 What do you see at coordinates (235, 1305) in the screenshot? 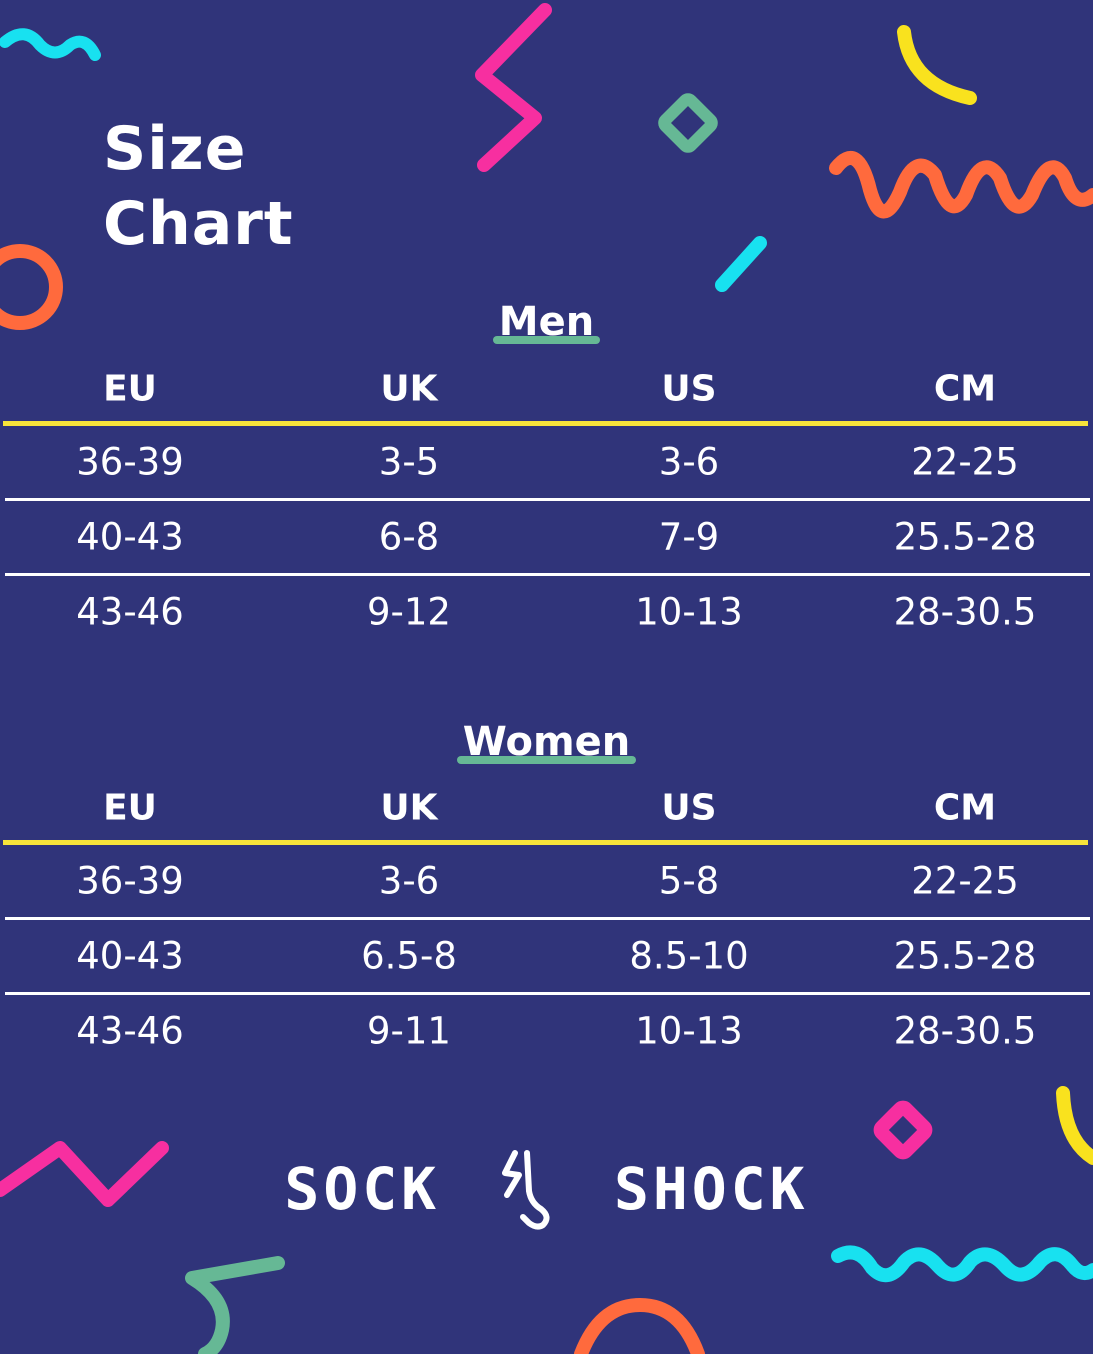
I see `green-hook-bottom` at bounding box center [235, 1305].